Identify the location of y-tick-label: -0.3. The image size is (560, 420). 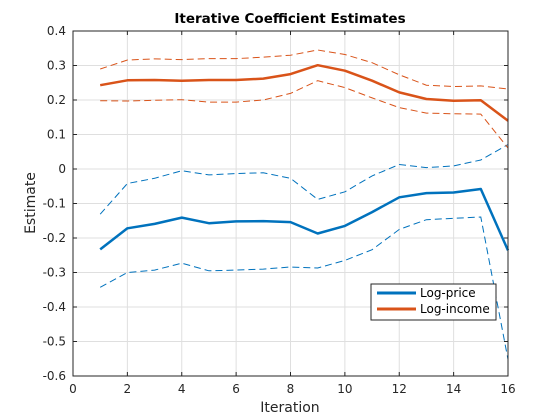
(54, 273).